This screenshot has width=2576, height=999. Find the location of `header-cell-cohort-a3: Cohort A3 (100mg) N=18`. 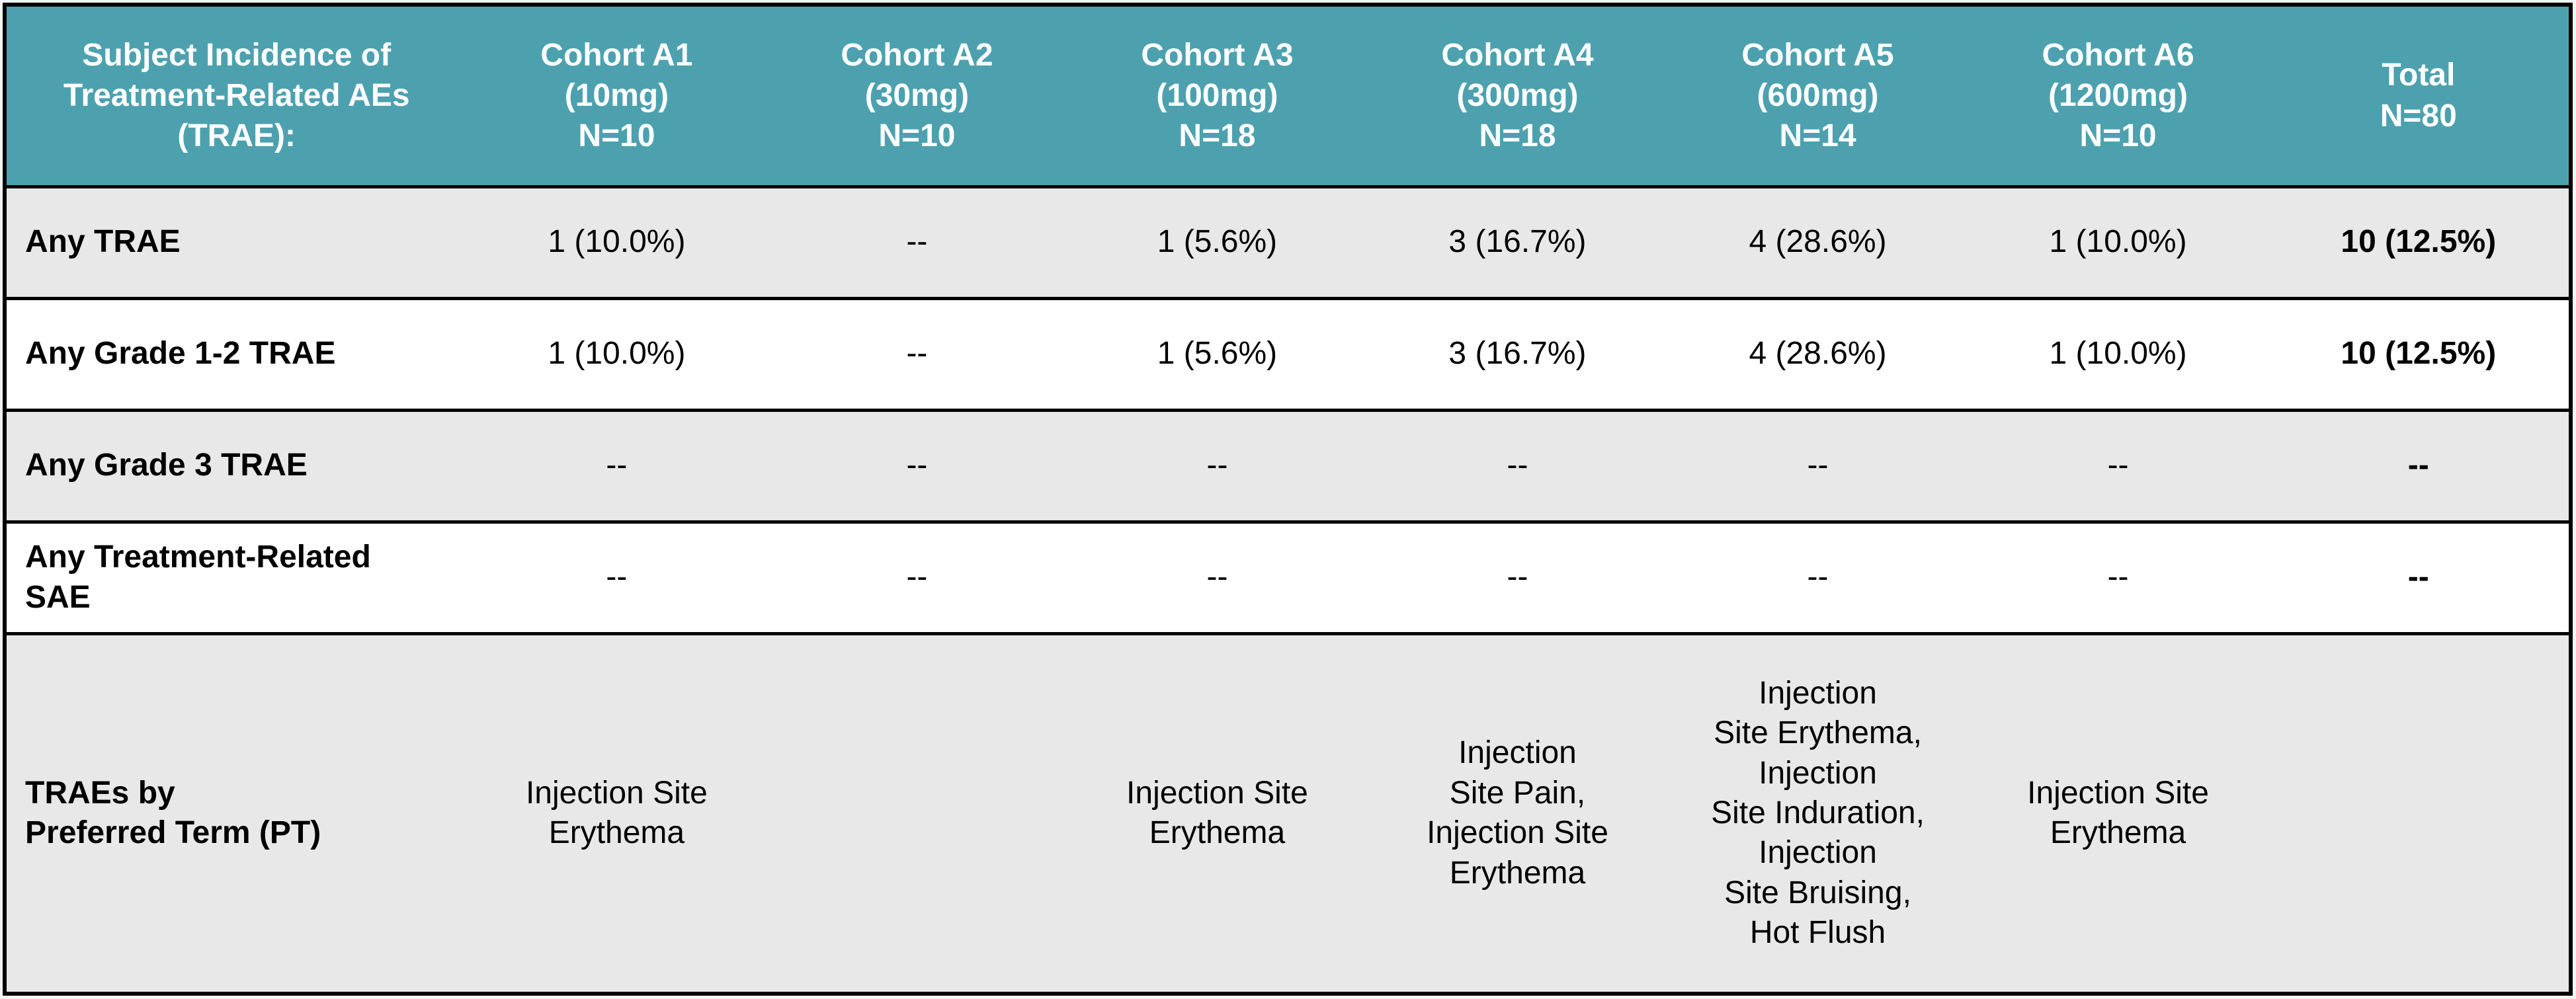

header-cell-cohort-a3: Cohort A3 (100mg) N=18 is located at coordinates (1217, 96).